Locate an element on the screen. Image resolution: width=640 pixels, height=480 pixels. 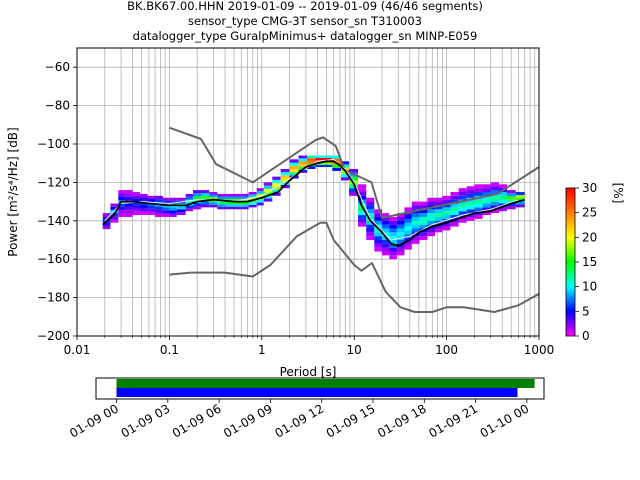
y-axis-ticks: −200 −180 −160 −140 −120 −100 −80 −60 is located at coordinates (57, 201).